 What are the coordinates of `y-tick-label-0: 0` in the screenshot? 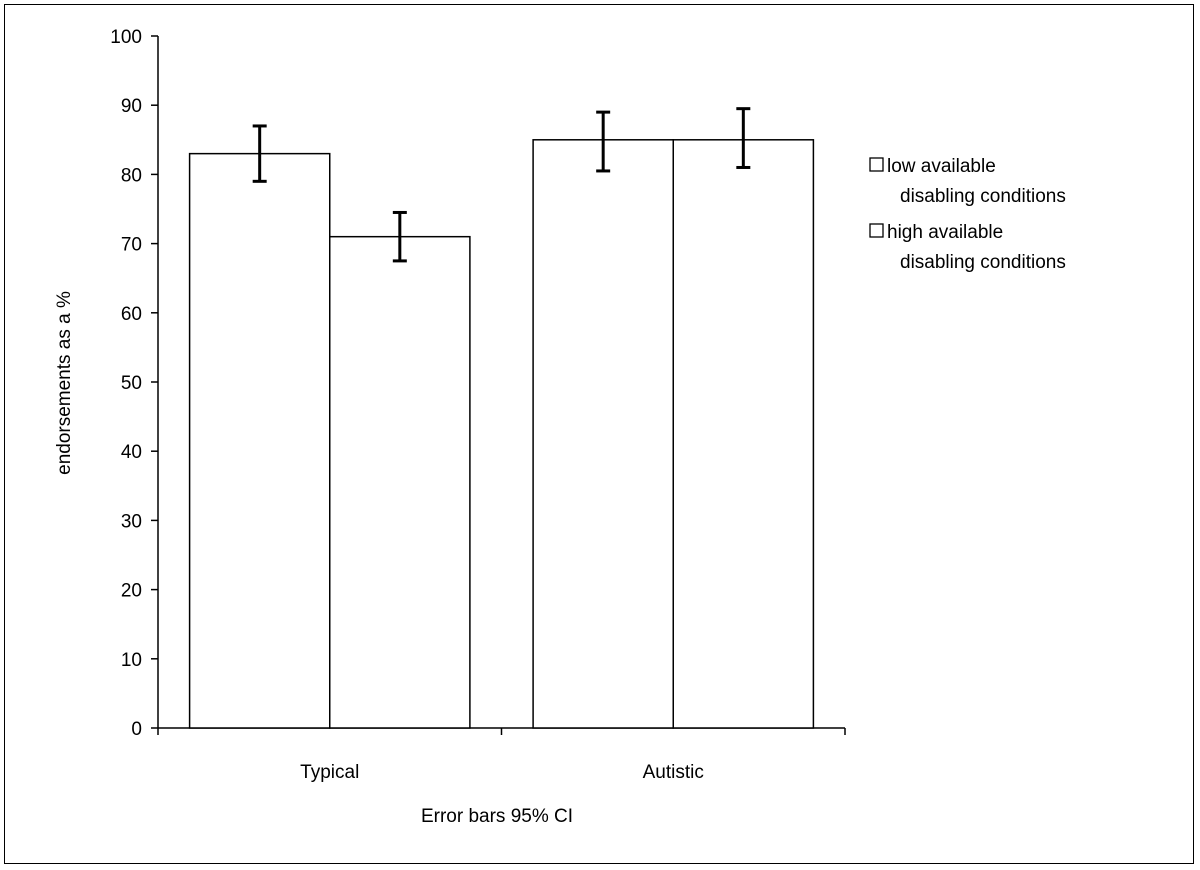 It's located at (136, 729).